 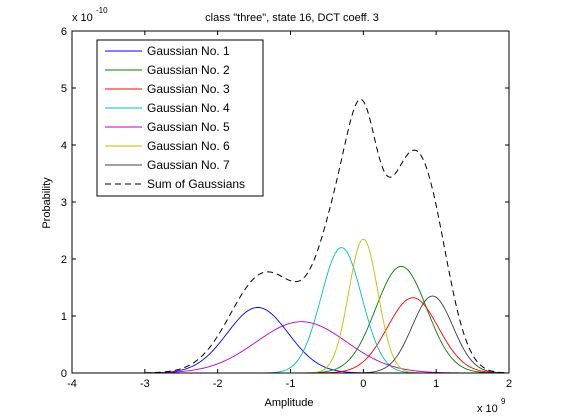 I want to click on y-axis-label: Probability, so click(x=47, y=203).